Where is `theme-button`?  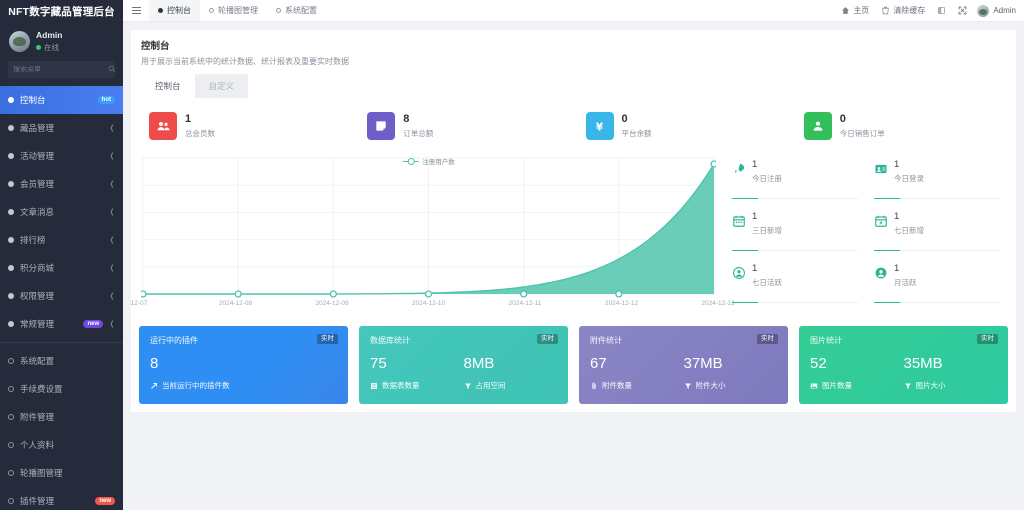
theme-button is located at coordinates (941, 10).